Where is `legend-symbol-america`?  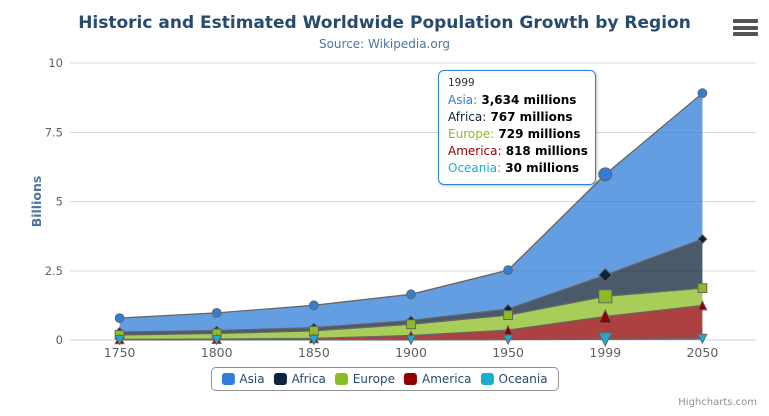 legend-symbol-america is located at coordinates (411, 379).